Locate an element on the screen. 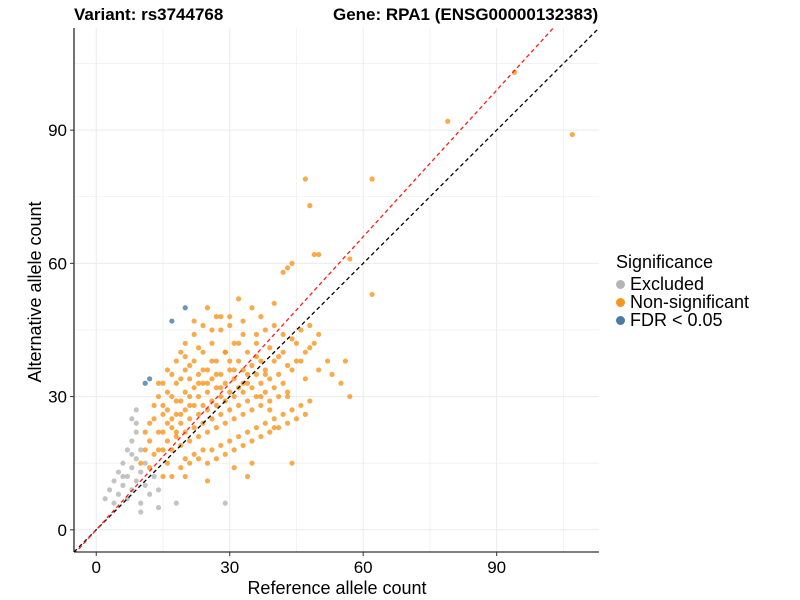 This screenshot has height=600, width=800. legend-item-excluded: Excluded is located at coordinates (682, 284).